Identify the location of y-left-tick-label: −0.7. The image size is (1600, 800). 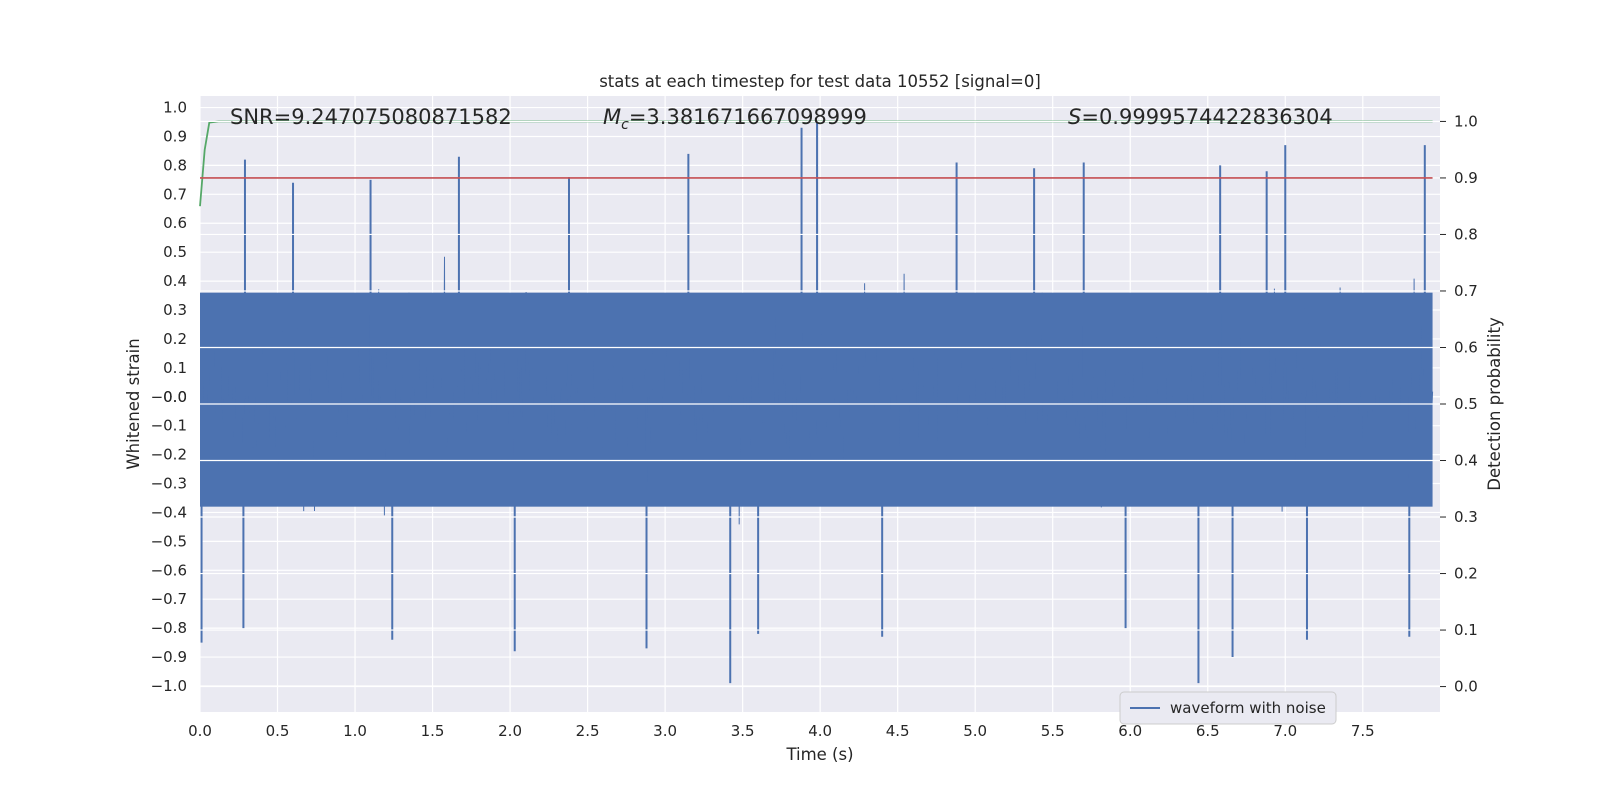
(169, 599).